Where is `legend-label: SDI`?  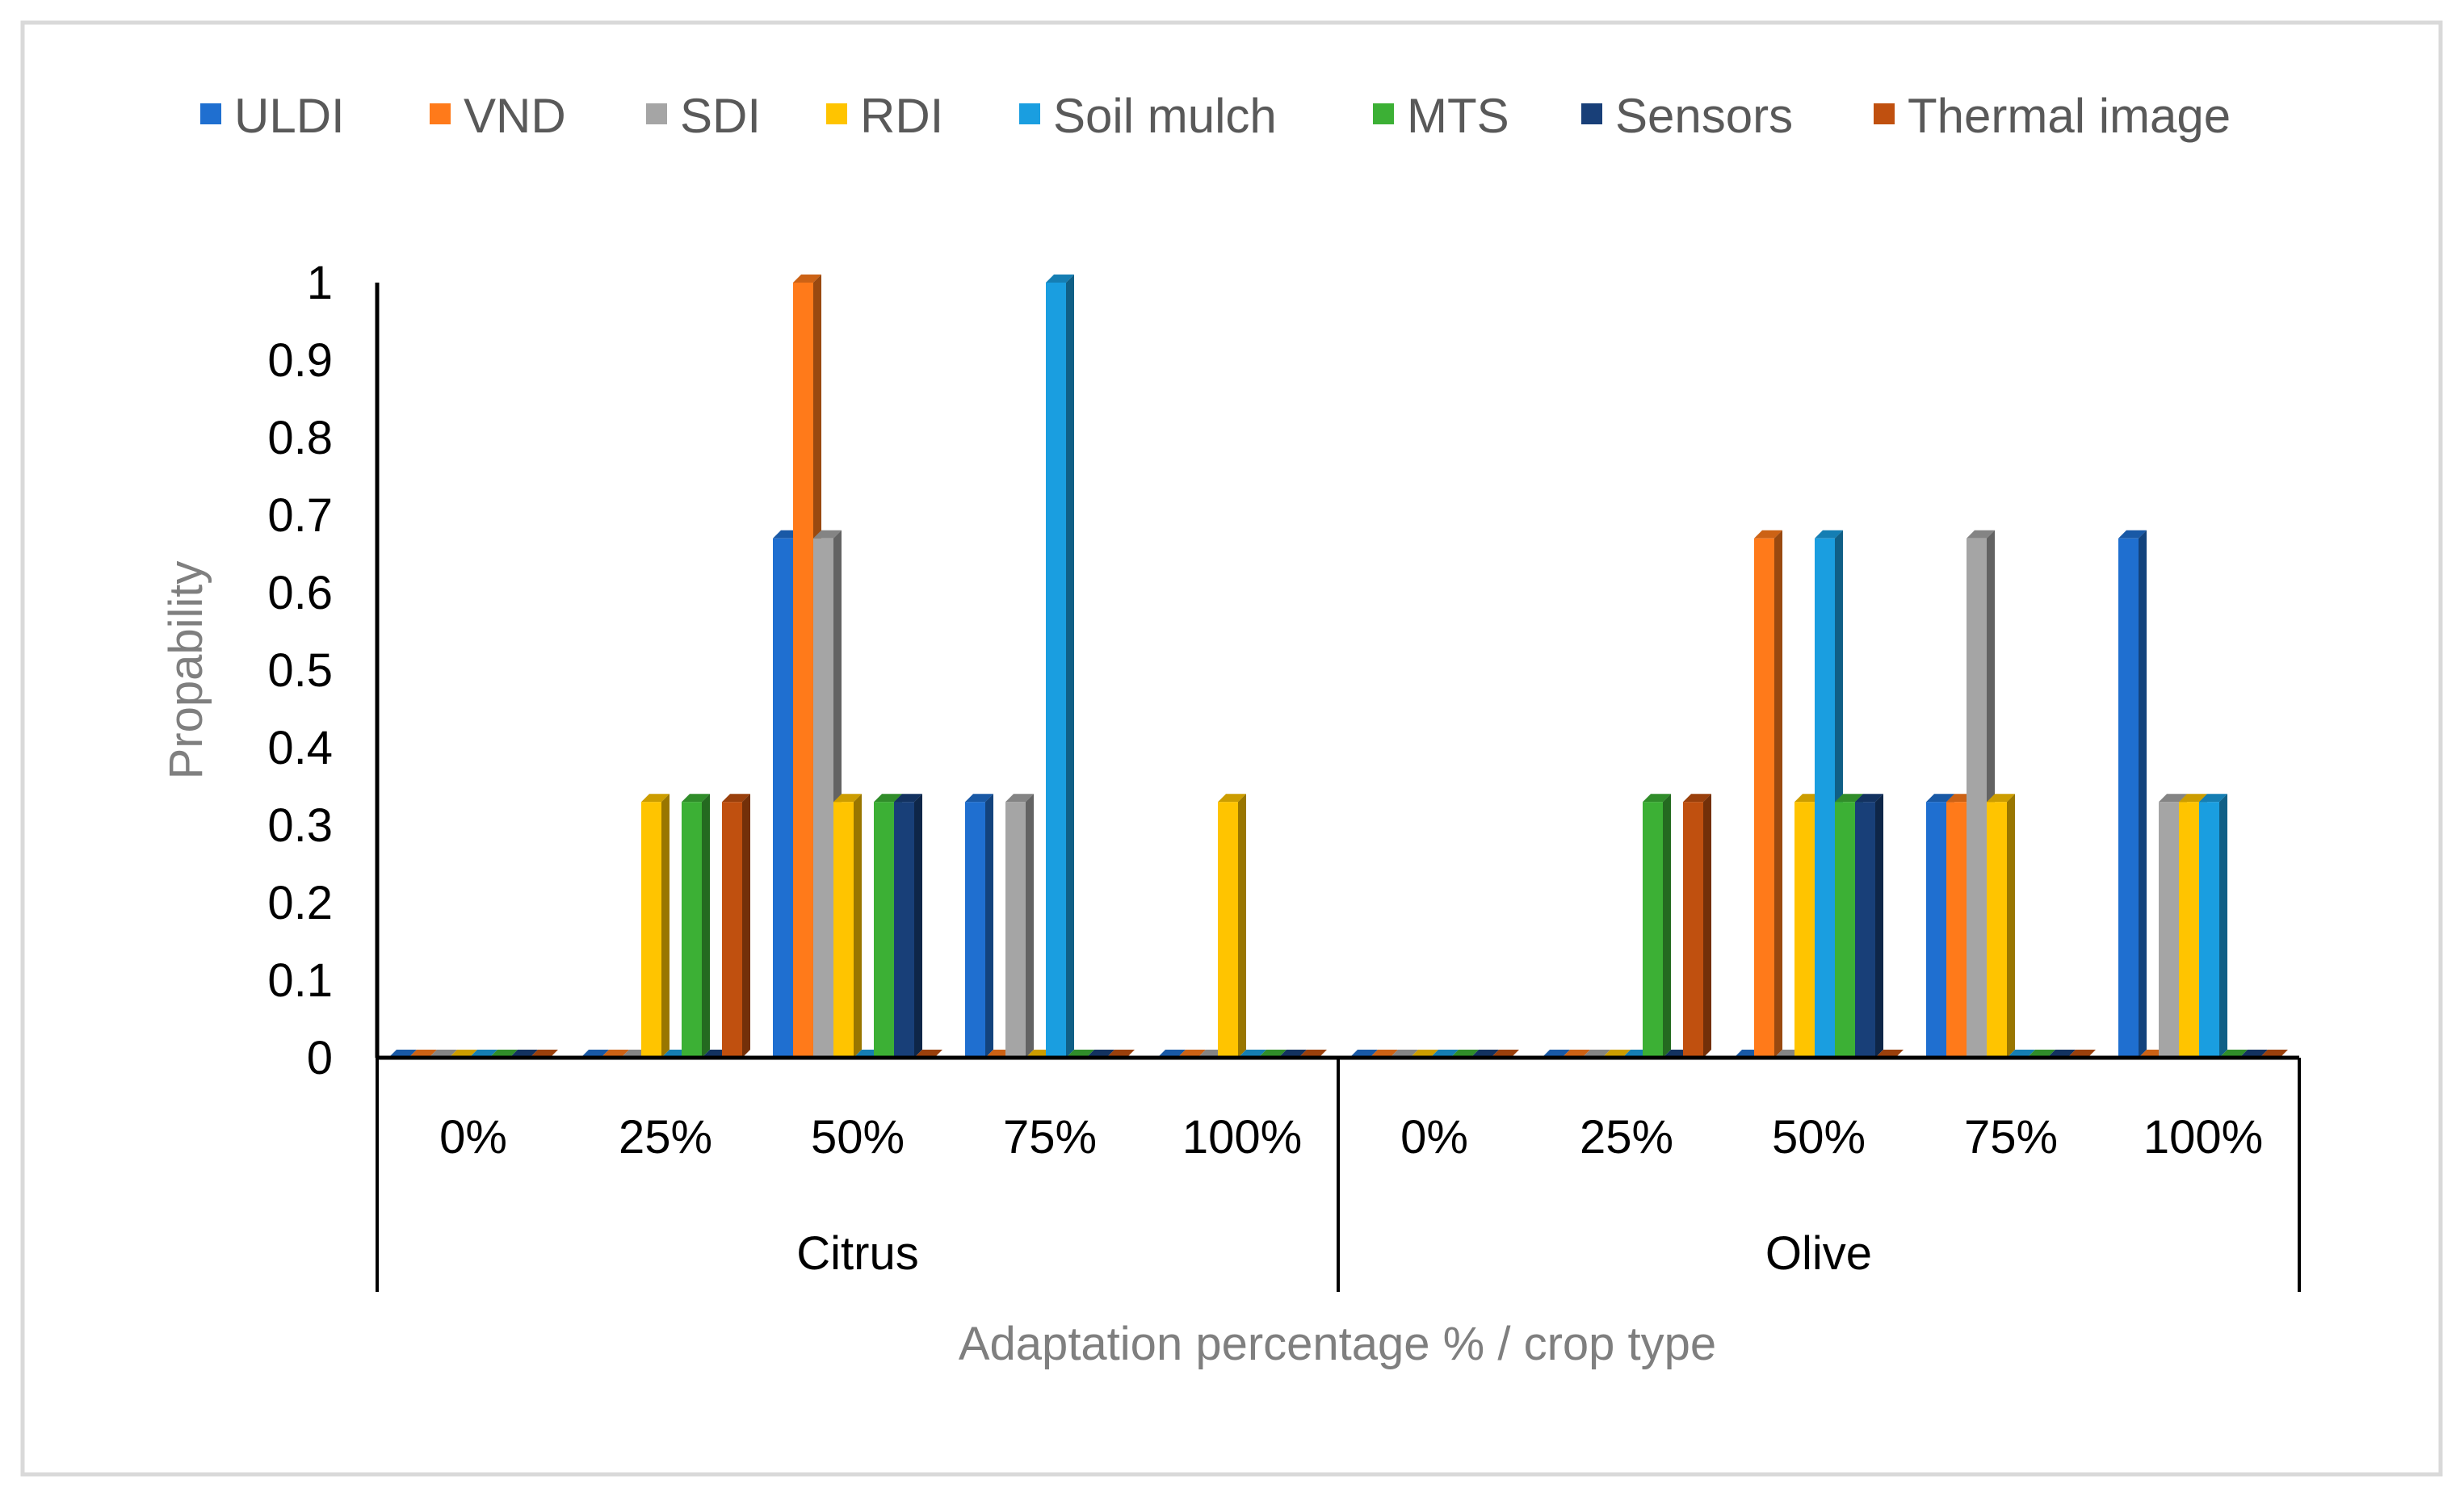
legend-label: SDI is located at coordinates (720, 116).